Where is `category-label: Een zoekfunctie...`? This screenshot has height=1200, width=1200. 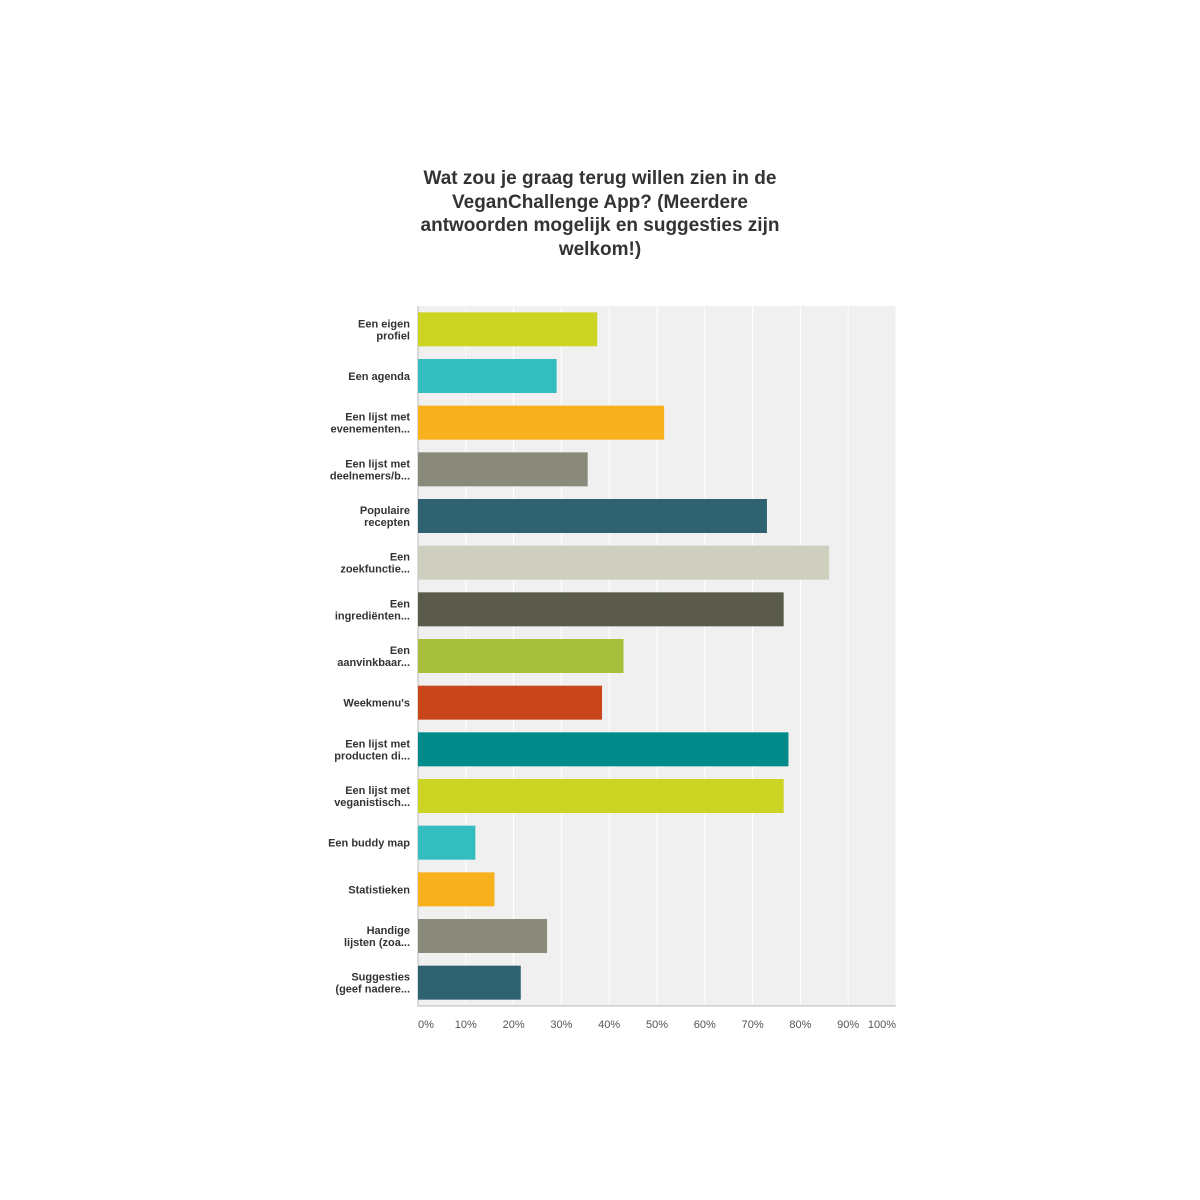
category-label: Een zoekfunctie... is located at coordinates (375, 564).